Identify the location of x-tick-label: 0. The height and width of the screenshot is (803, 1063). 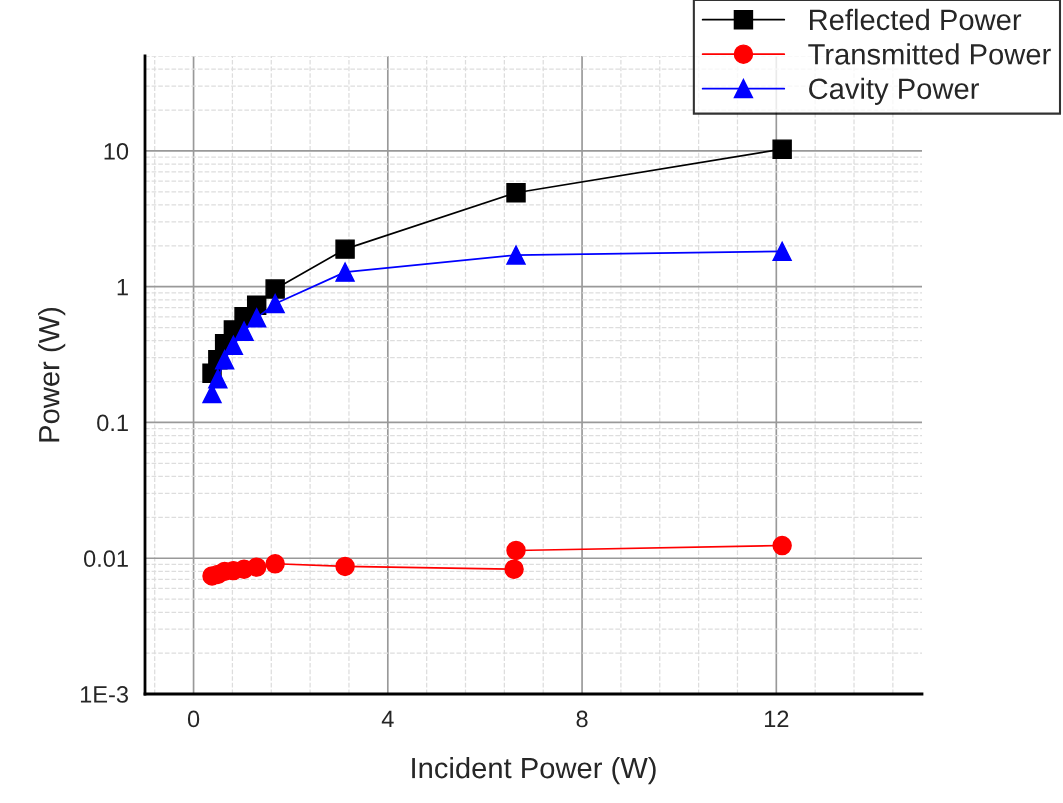
(193, 719).